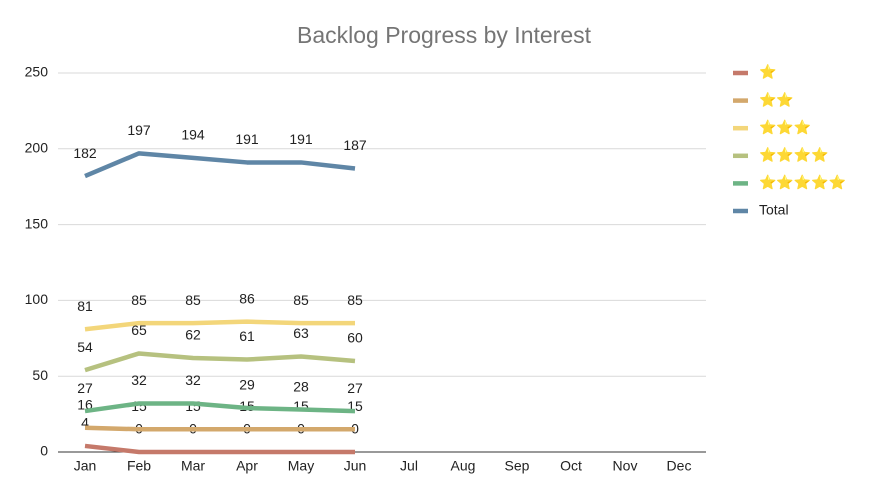  I want to click on x-tick-label: Aug, so click(463, 466).